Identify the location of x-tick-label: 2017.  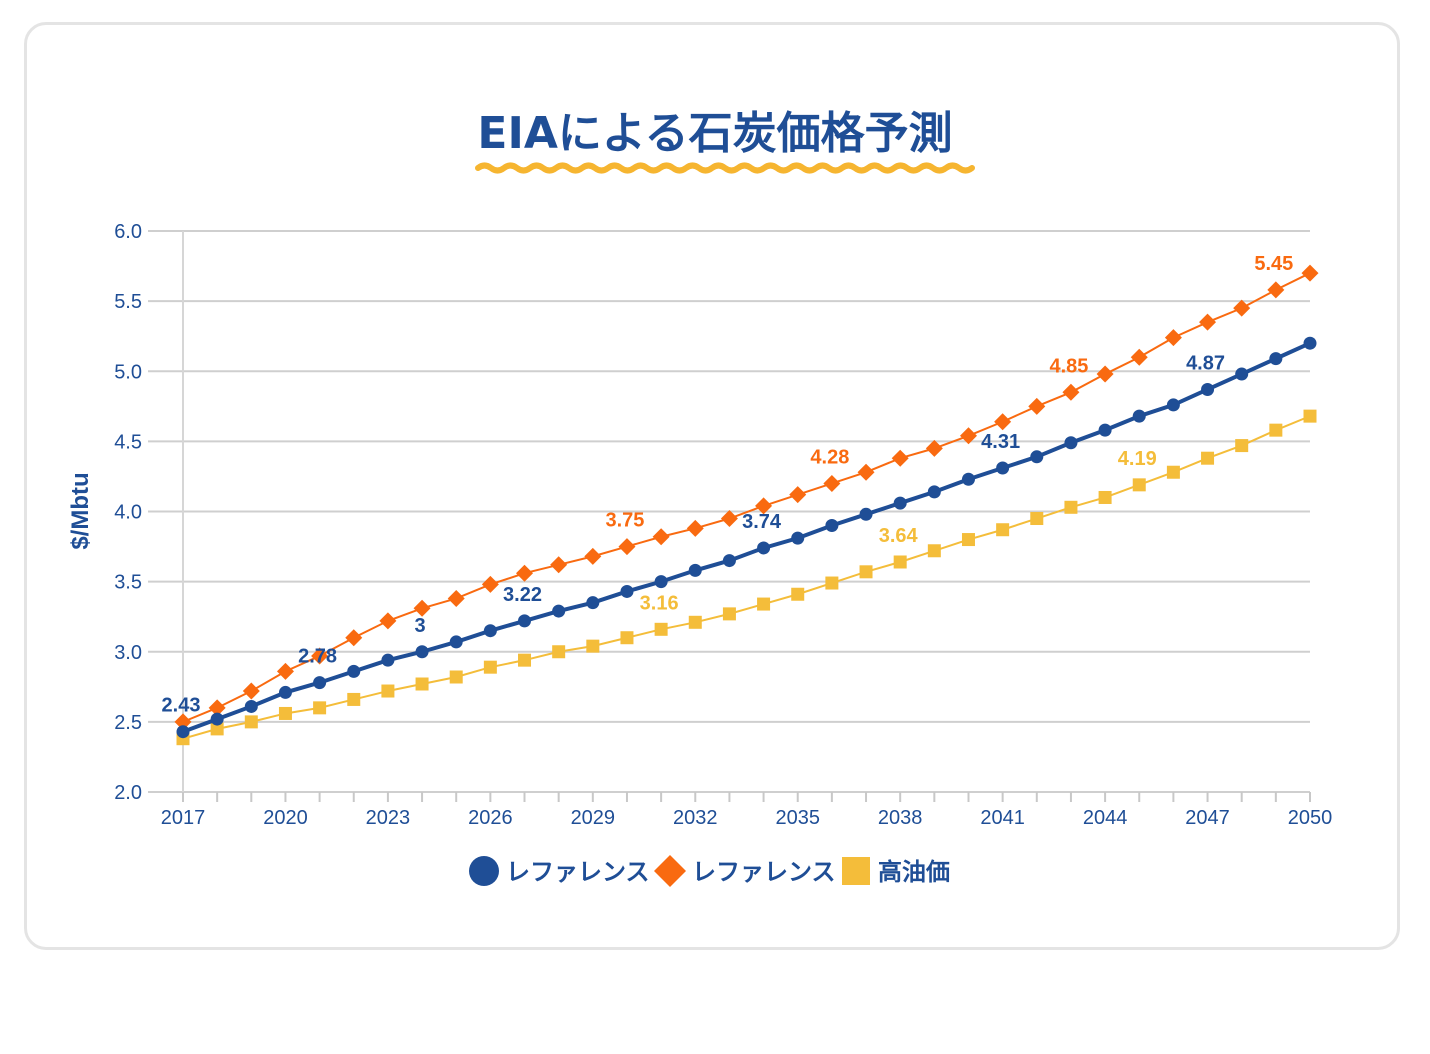
(183, 818).